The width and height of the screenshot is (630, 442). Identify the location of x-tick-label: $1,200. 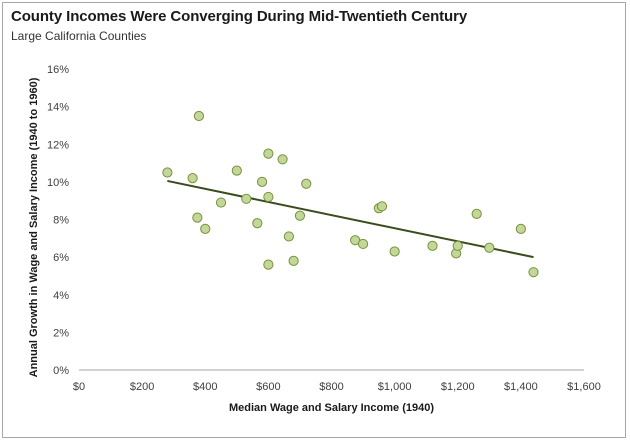
(458, 387).